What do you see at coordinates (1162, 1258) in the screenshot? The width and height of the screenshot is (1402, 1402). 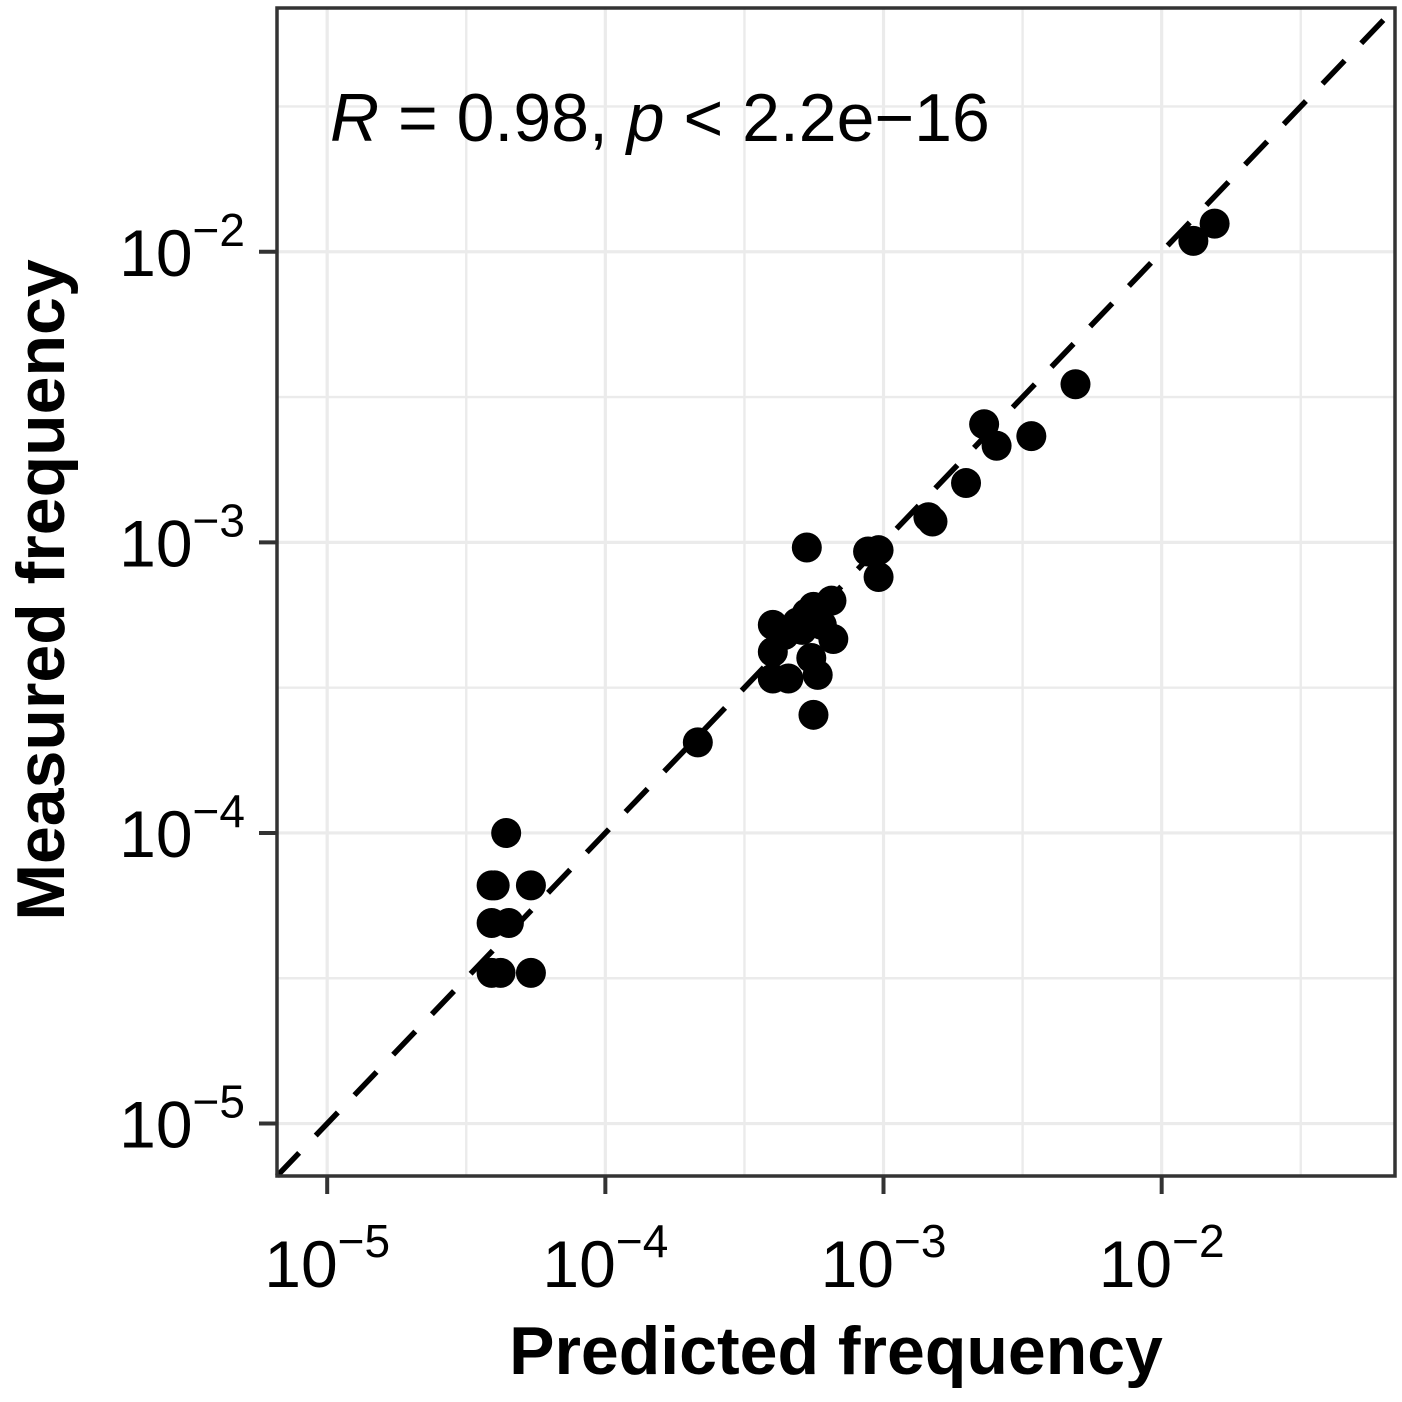 I see `x-tick-label: 10⁻²` at bounding box center [1162, 1258].